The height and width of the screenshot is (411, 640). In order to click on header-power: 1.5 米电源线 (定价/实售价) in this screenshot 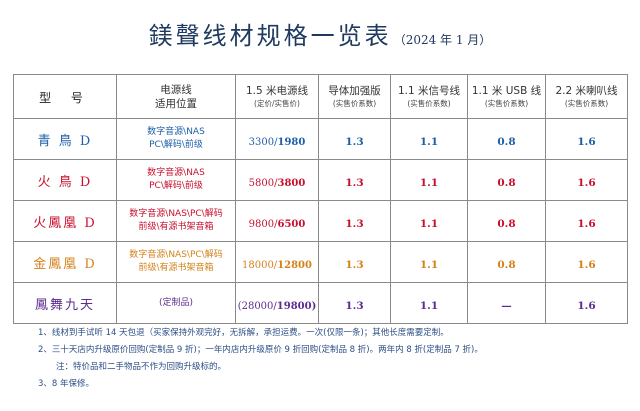, I will do `click(277, 96)`.